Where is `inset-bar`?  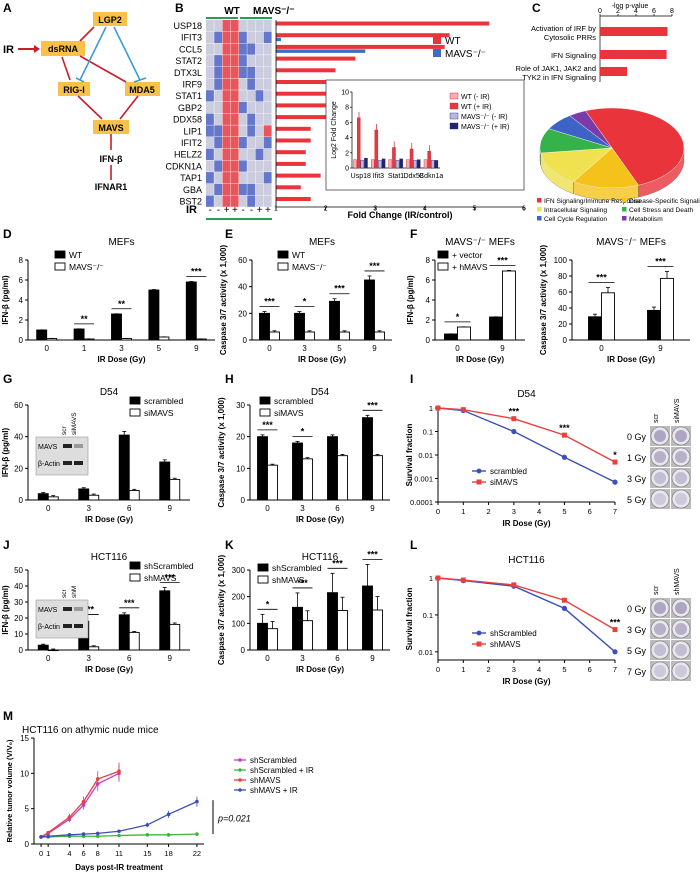 inset-bar is located at coordinates (411, 158).